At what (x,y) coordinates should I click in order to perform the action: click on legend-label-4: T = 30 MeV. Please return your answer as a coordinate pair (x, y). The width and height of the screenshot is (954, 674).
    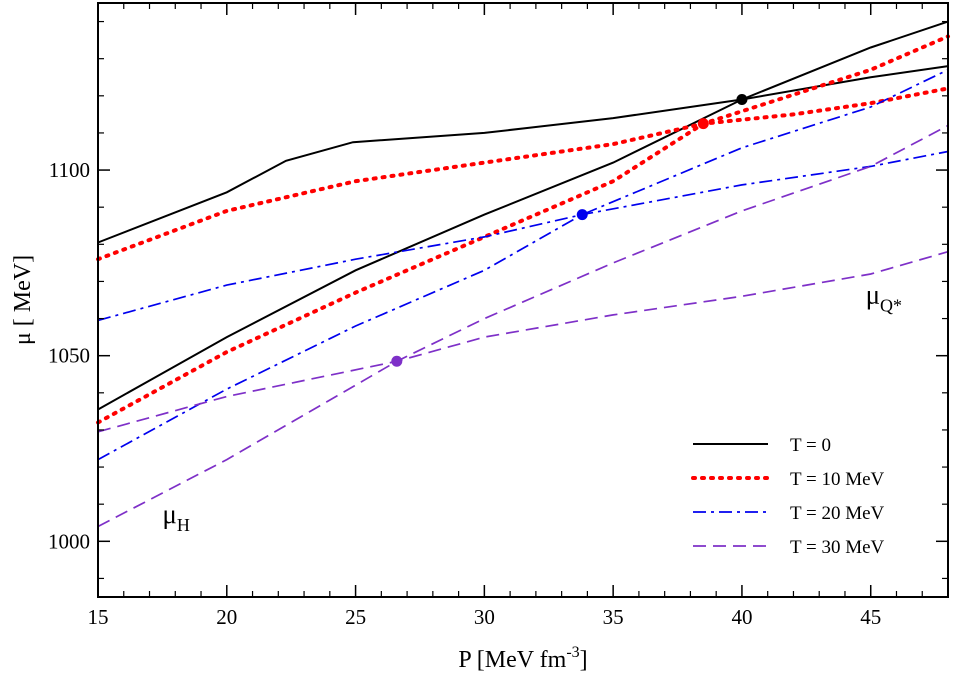
    Looking at the image, I should click on (837, 547).